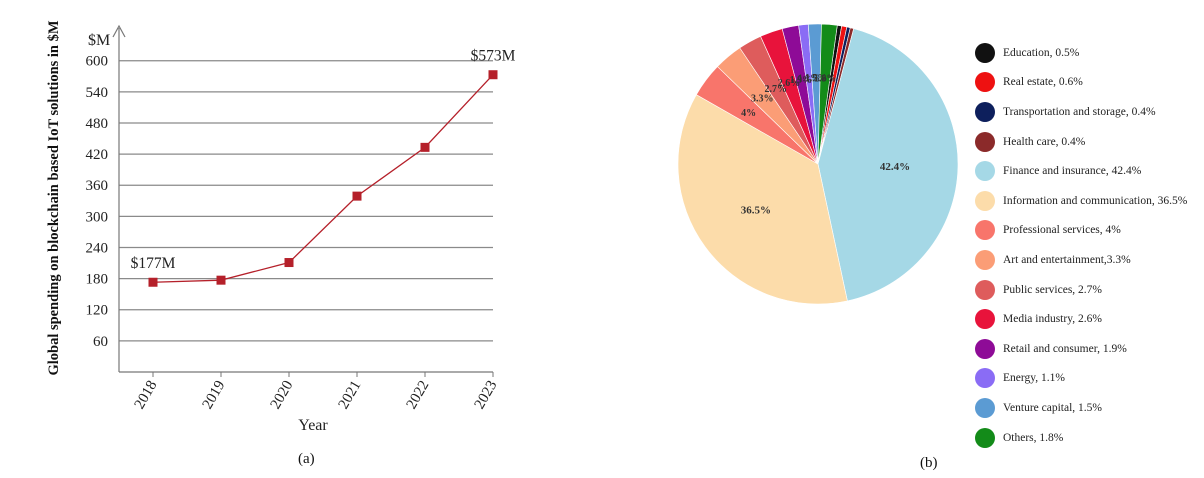  I want to click on legend-label: Health care, 0.4%, so click(1044, 141).